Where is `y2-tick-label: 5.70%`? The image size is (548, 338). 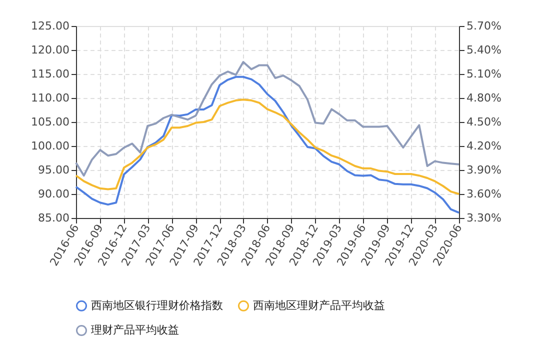
y2-tick-label: 5.70% is located at coordinates (484, 26).